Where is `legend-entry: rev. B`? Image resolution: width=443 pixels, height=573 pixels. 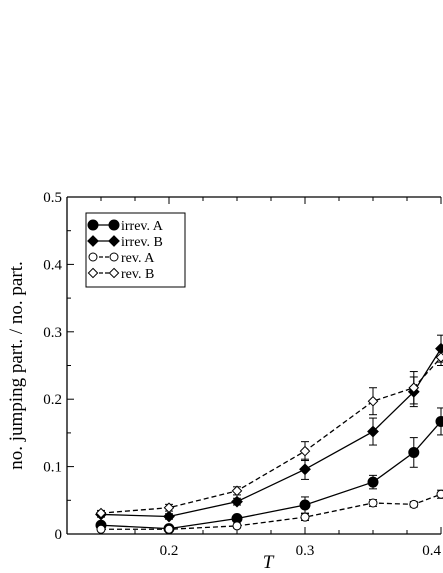 legend-entry: rev. B is located at coordinates (120, 274).